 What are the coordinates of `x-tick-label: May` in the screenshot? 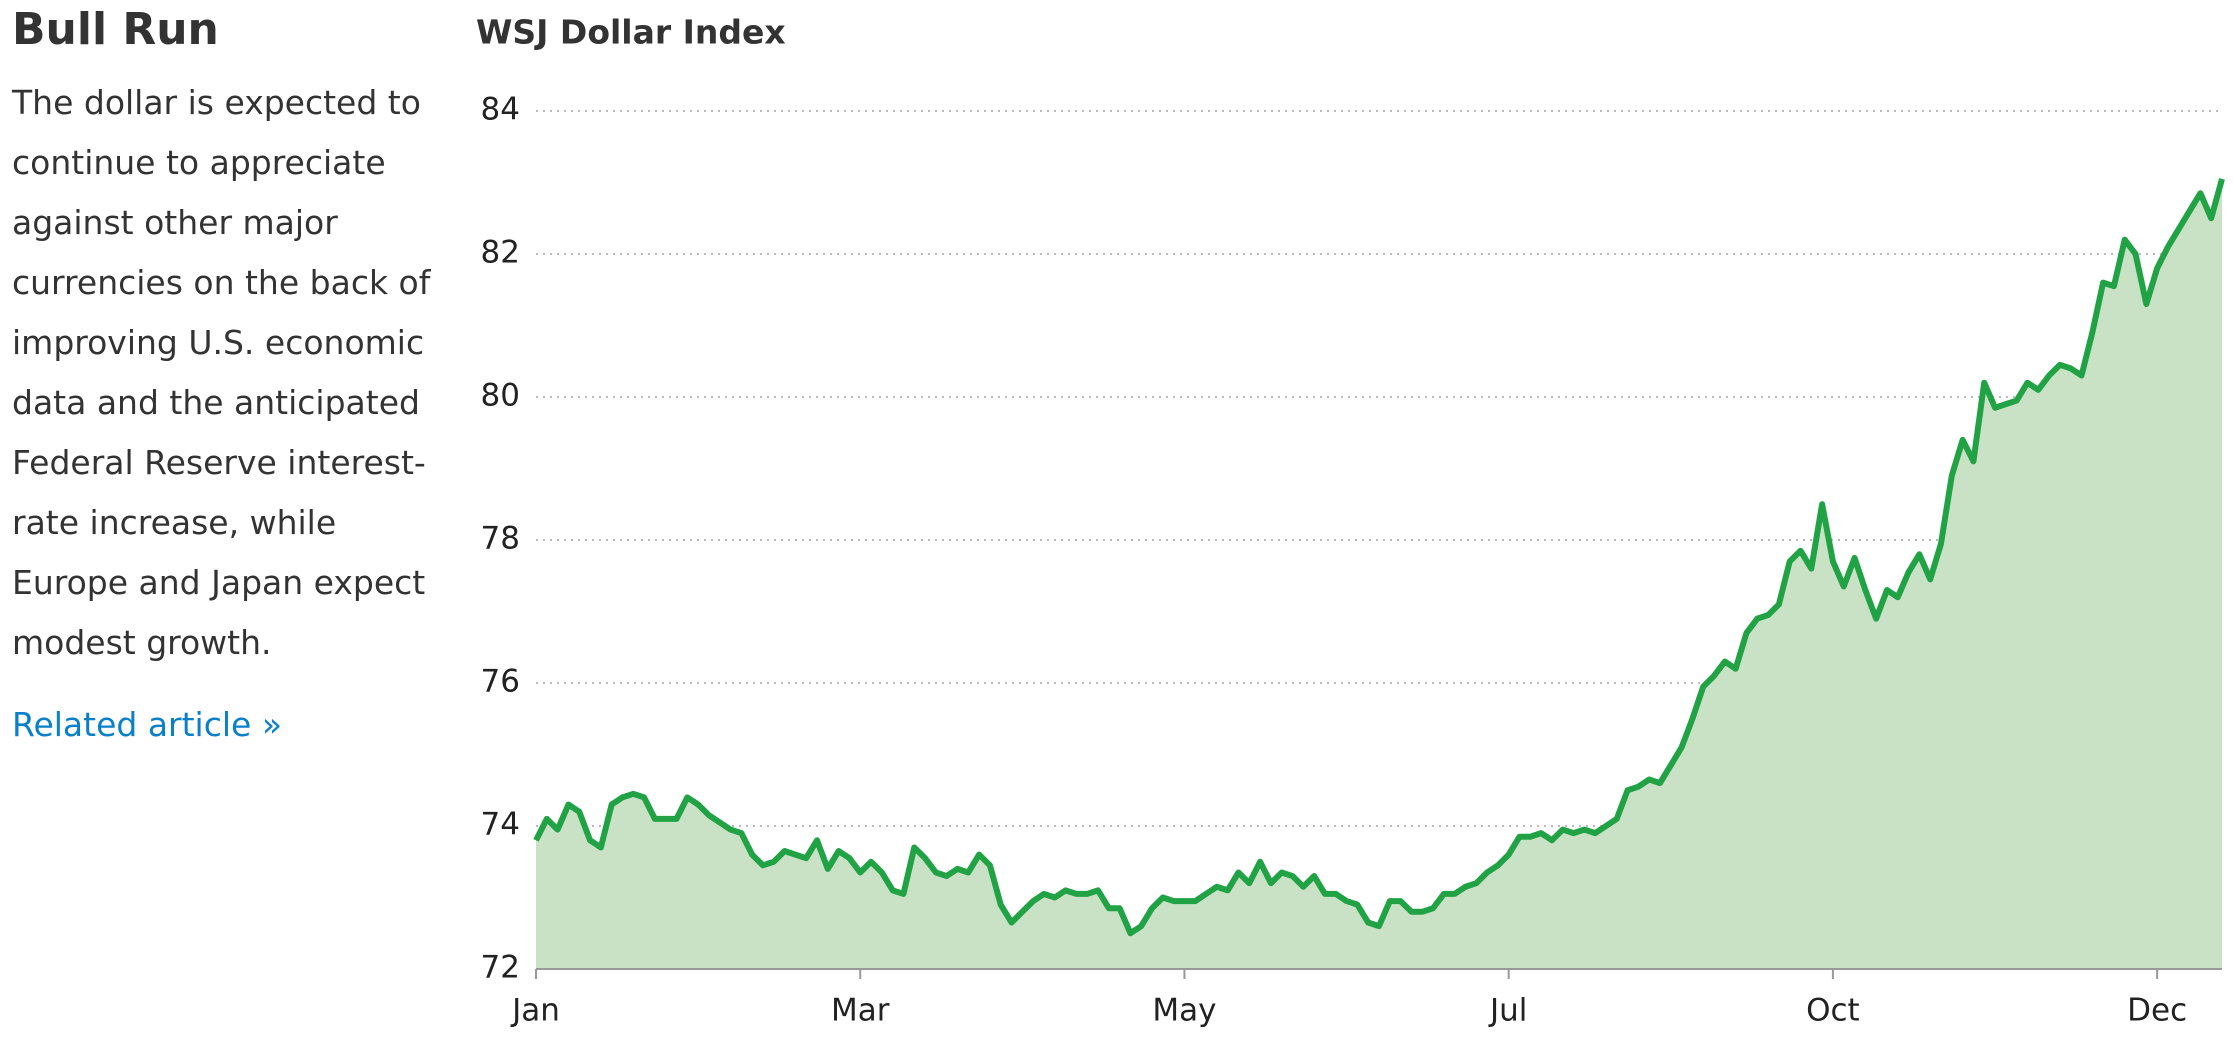 It's located at (1184, 1011).